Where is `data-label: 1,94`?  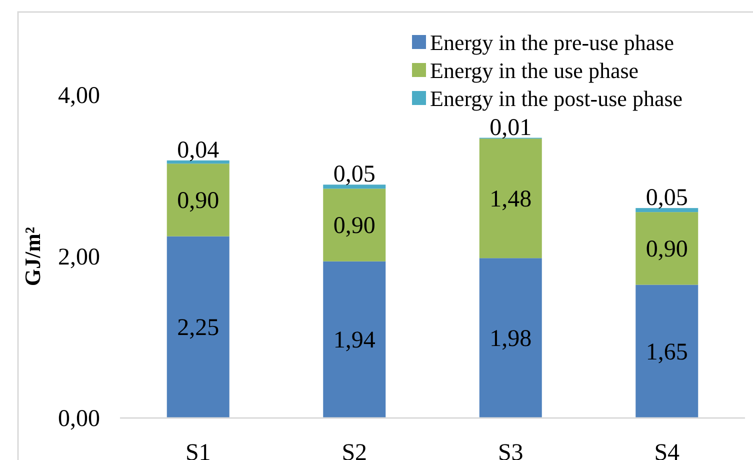
data-label: 1,94 is located at coordinates (354, 341).